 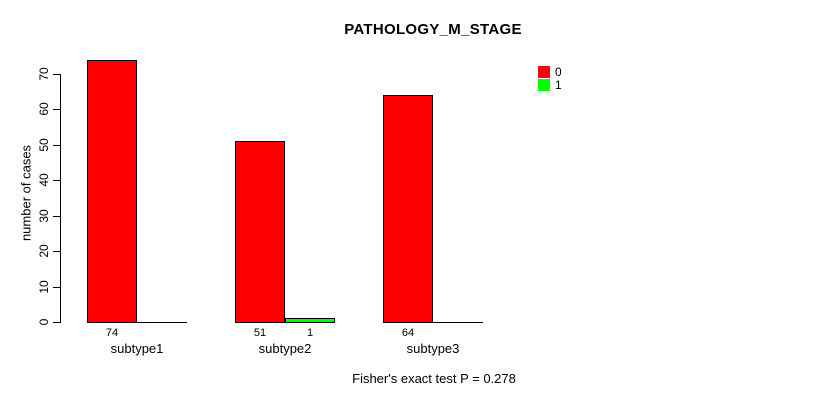 I want to click on y-axis-line, so click(x=60, y=198).